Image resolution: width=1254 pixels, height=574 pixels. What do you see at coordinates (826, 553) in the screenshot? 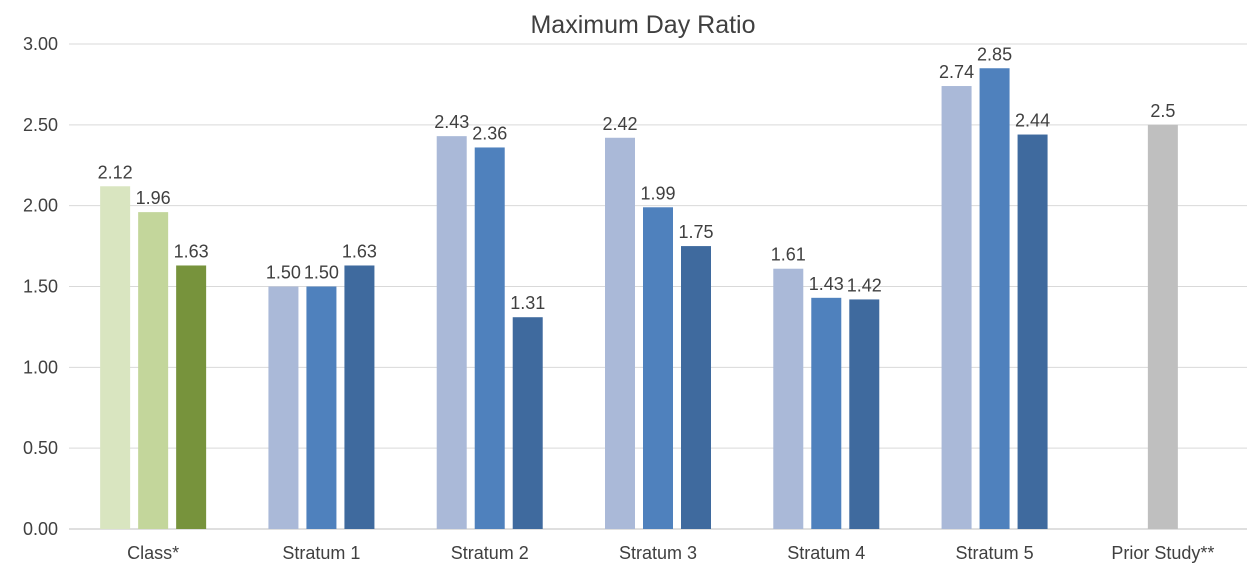
I see `x-category-label: Stratum 4` at bounding box center [826, 553].